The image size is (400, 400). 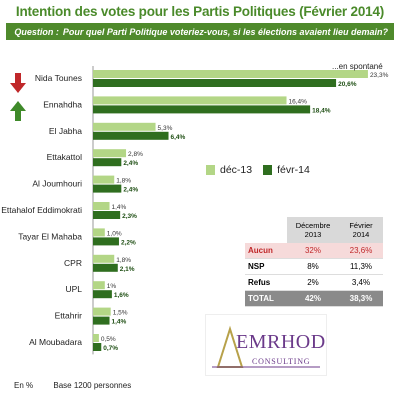 I want to click on category-label: Al Moubadara, so click(x=55, y=342).